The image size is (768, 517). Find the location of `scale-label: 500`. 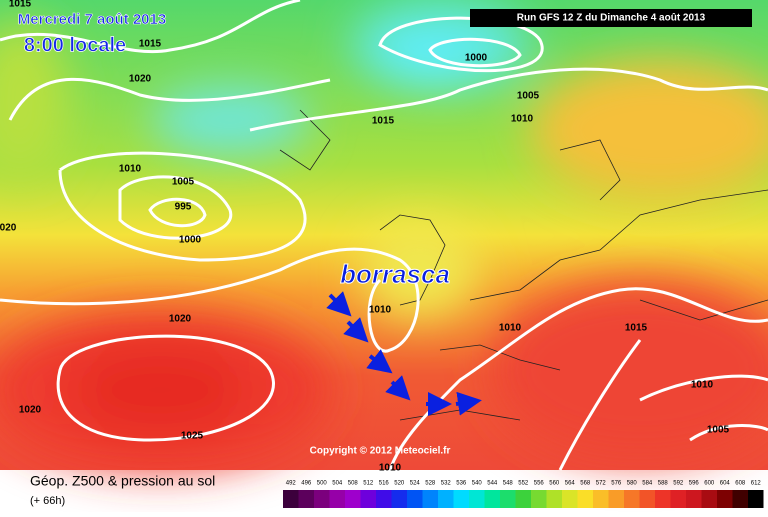

scale-label: 500 is located at coordinates (322, 484).